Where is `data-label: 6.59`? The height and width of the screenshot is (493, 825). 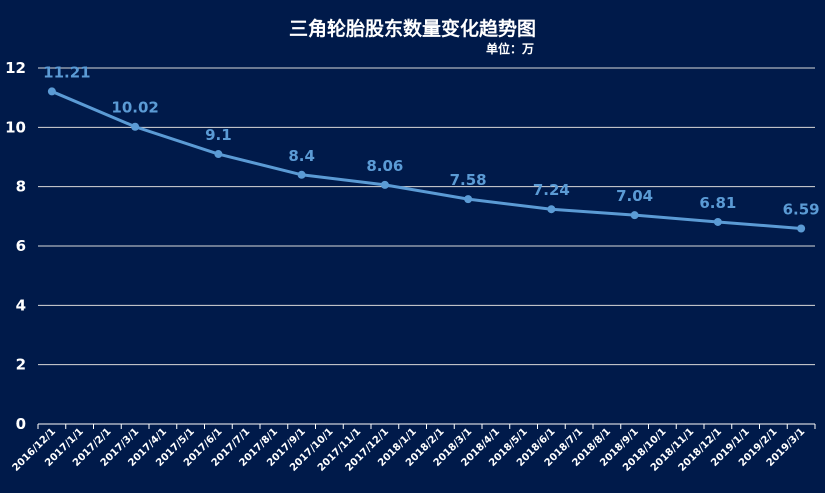 data-label: 6.59 is located at coordinates (801, 209).